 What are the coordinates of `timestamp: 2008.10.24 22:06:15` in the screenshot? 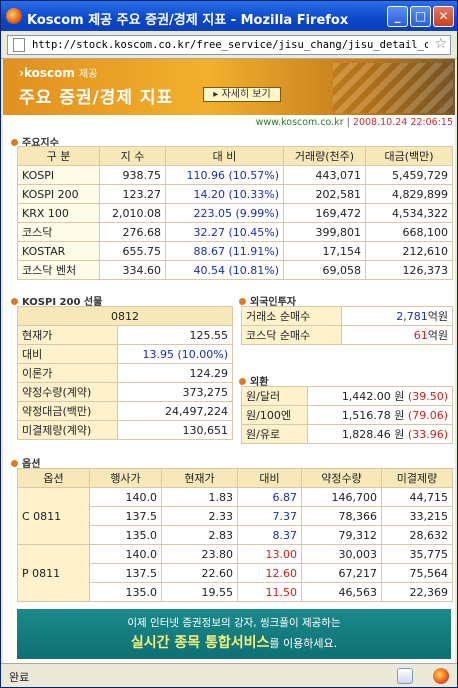 It's located at (402, 122).